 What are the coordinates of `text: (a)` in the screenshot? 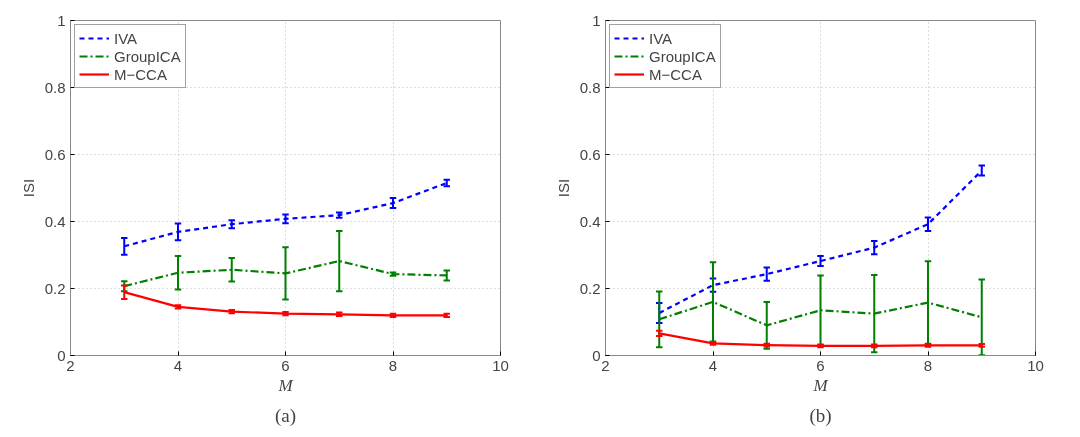 It's located at (285, 415).